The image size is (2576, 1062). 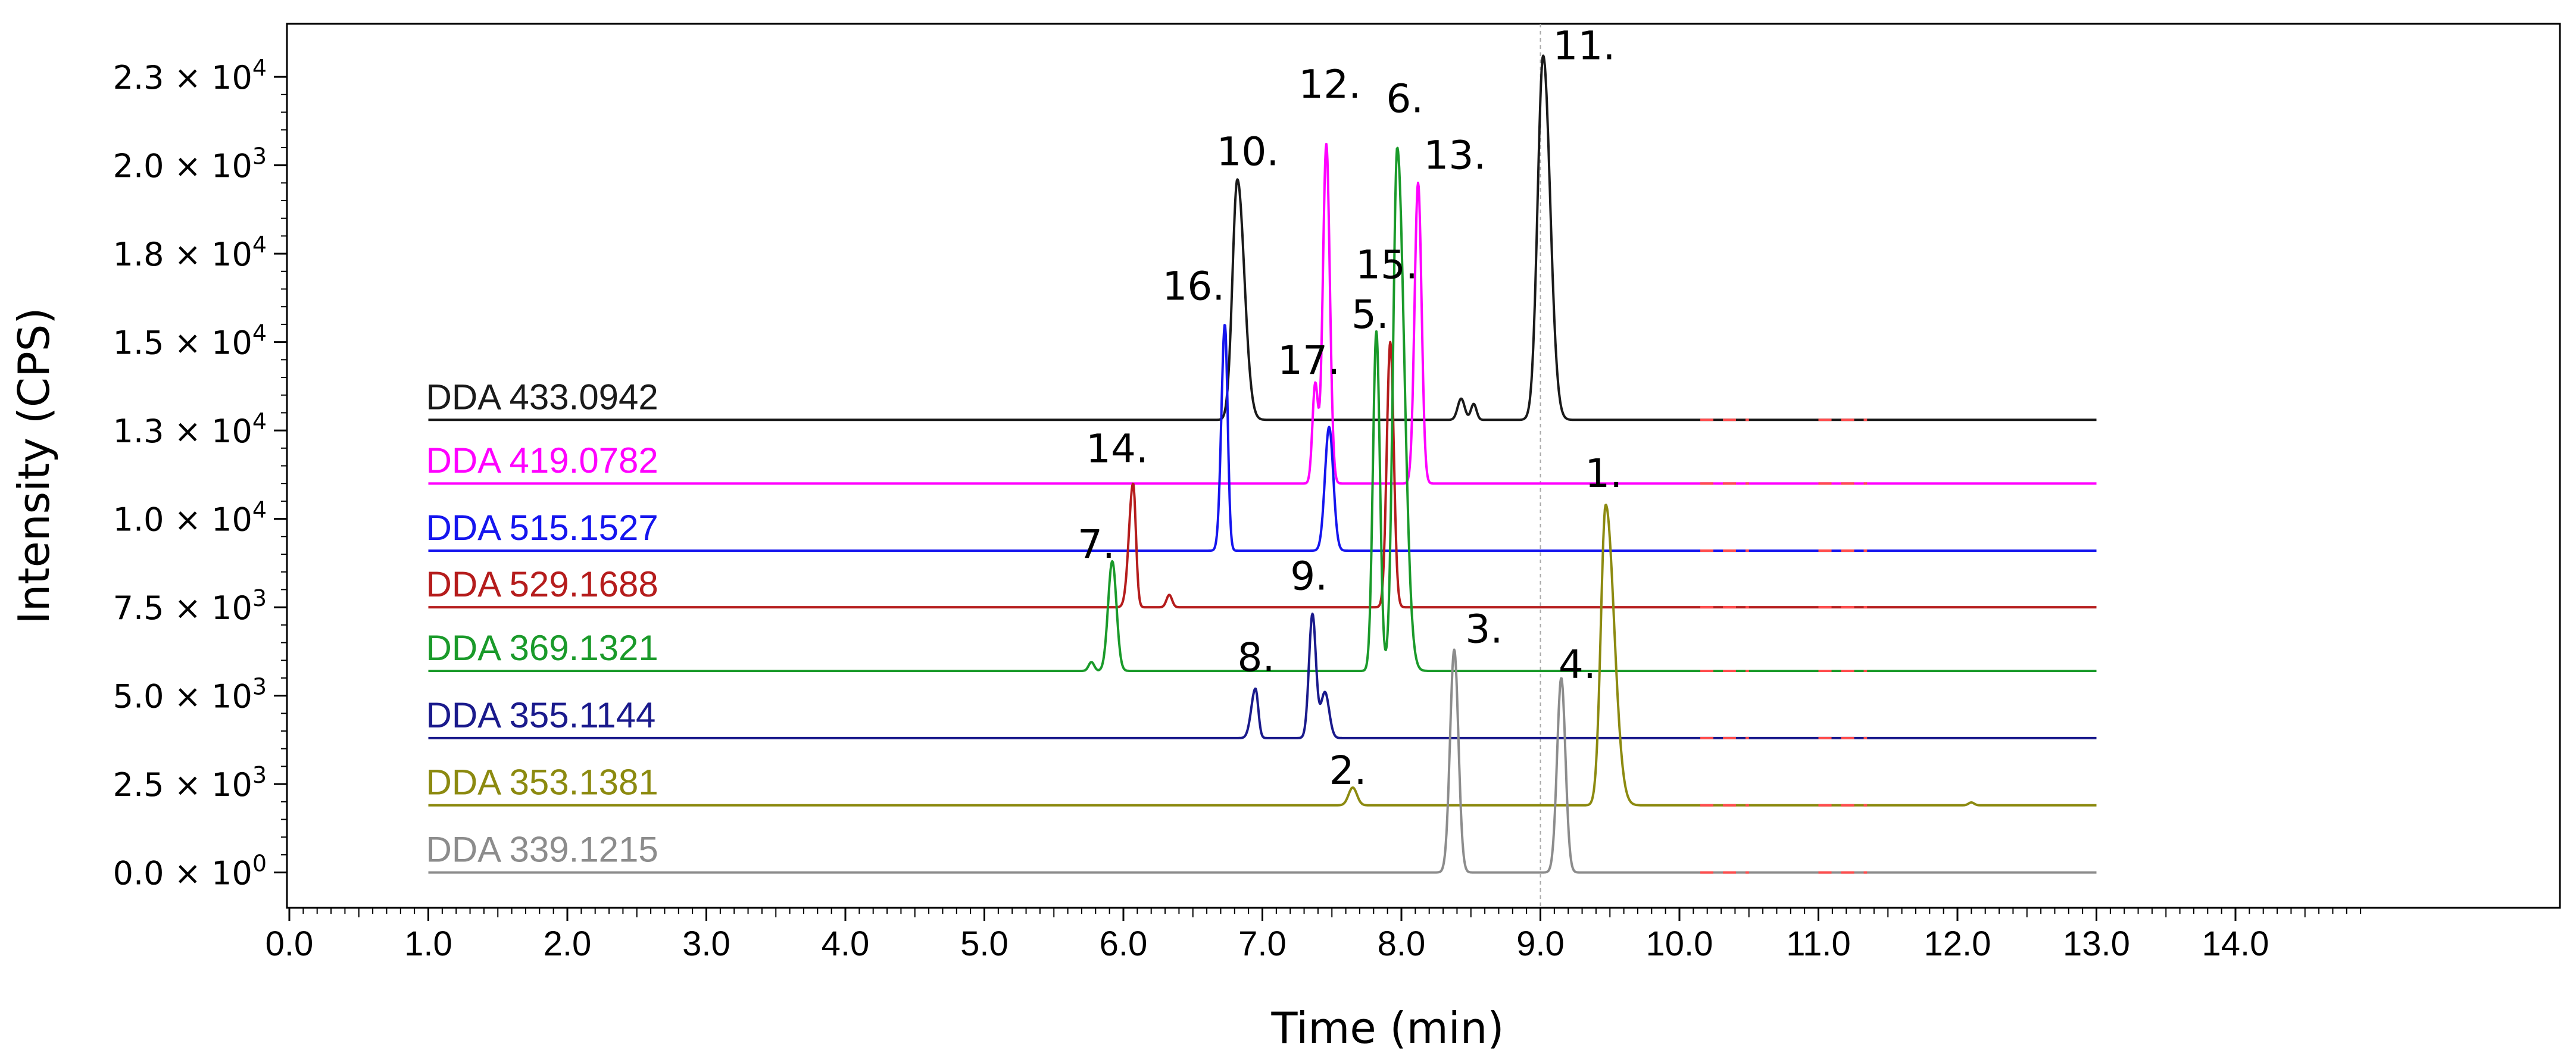 I want to click on y-tick-mantissa: 1.5 × 10, so click(x=182, y=343).